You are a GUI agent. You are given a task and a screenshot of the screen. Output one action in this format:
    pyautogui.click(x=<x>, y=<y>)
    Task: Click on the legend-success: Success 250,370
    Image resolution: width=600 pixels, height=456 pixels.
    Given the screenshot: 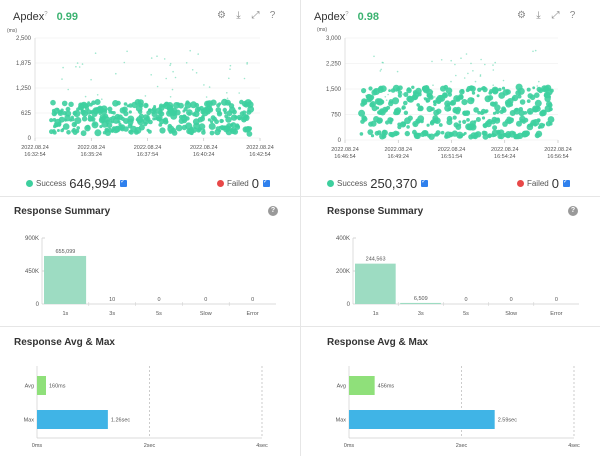 What is the action you would take?
    pyautogui.click(x=378, y=183)
    